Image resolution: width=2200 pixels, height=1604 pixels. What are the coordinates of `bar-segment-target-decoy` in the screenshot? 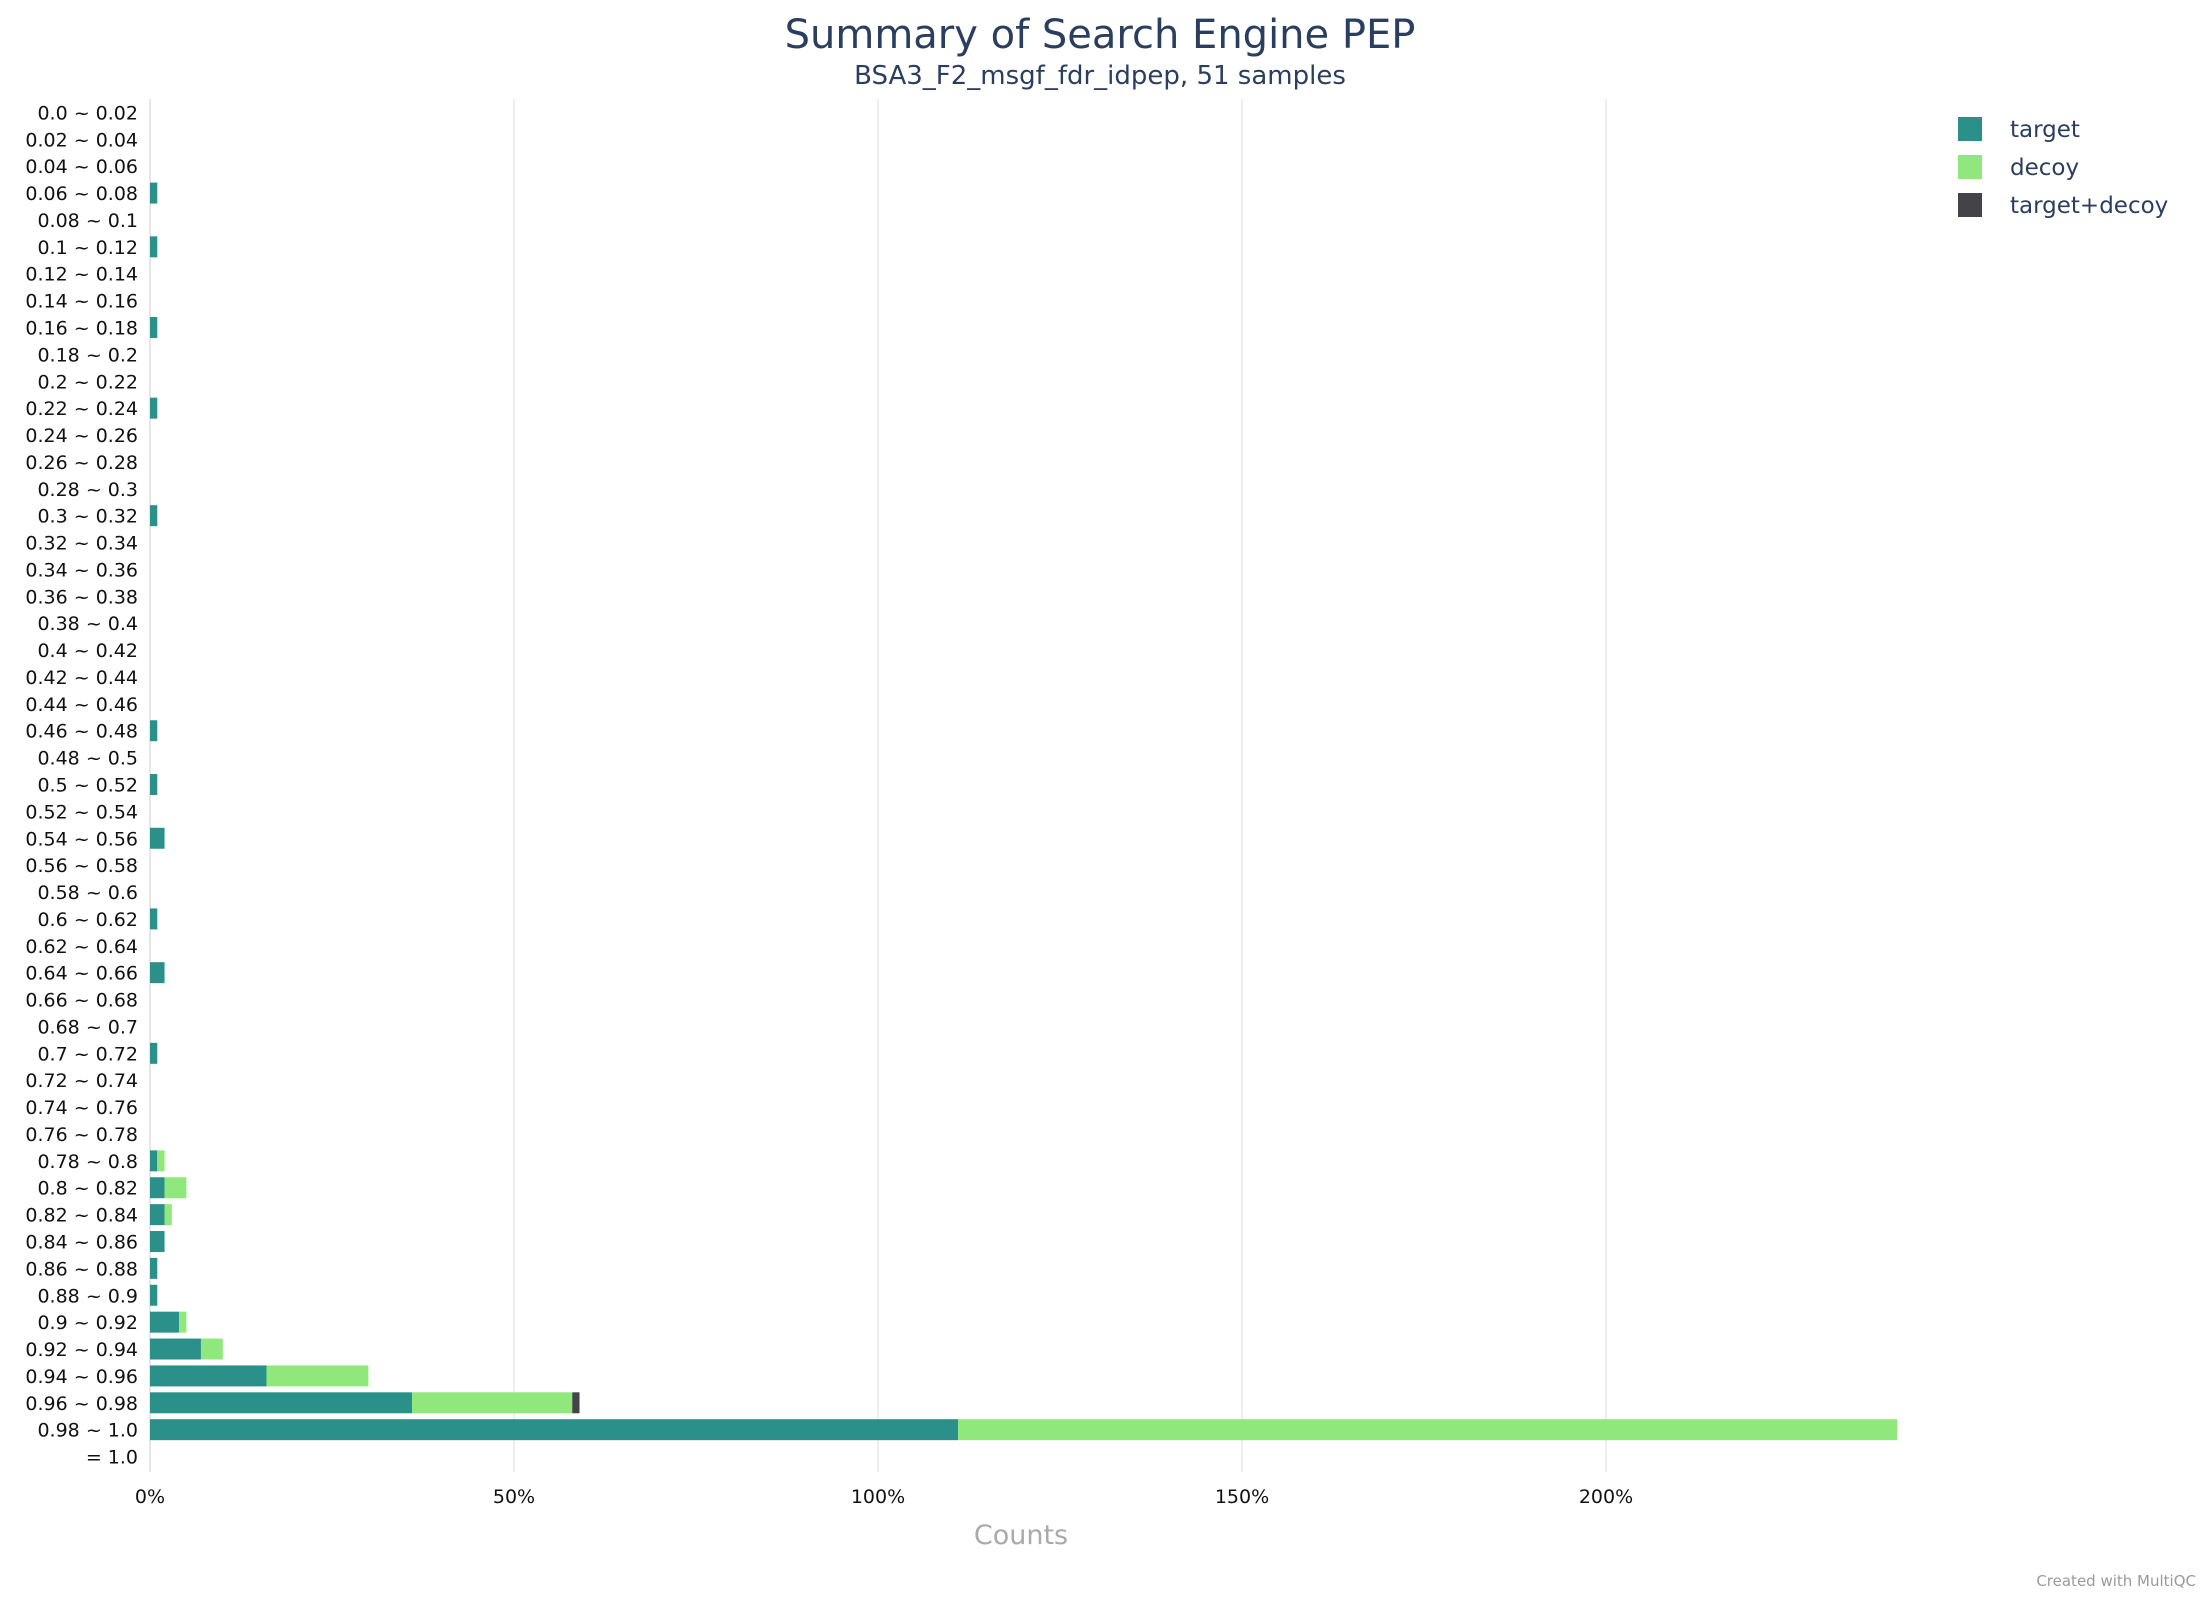 It's located at (576, 1403).